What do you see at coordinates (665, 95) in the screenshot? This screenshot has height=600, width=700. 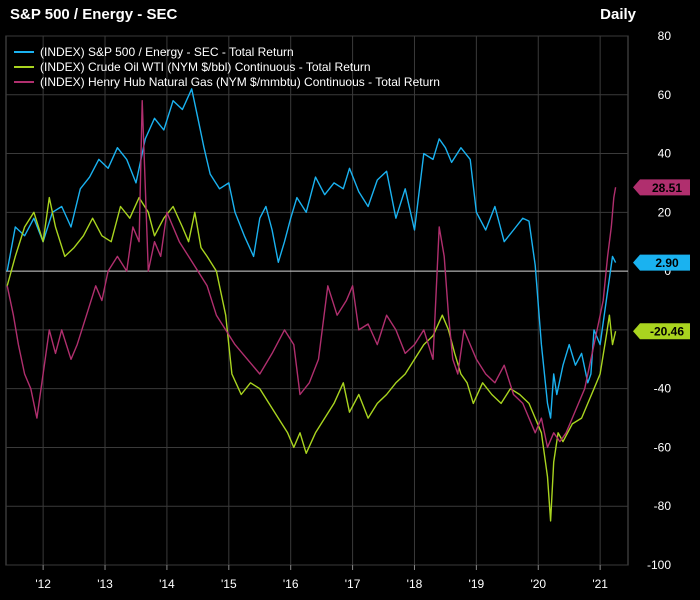 I see `y-tick-label: 60` at bounding box center [665, 95].